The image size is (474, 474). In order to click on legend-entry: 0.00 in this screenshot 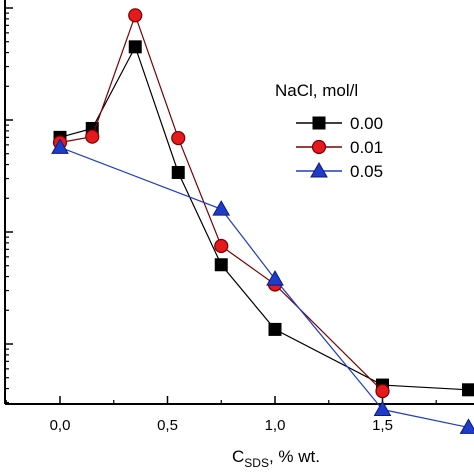, I will do `click(339, 123)`.